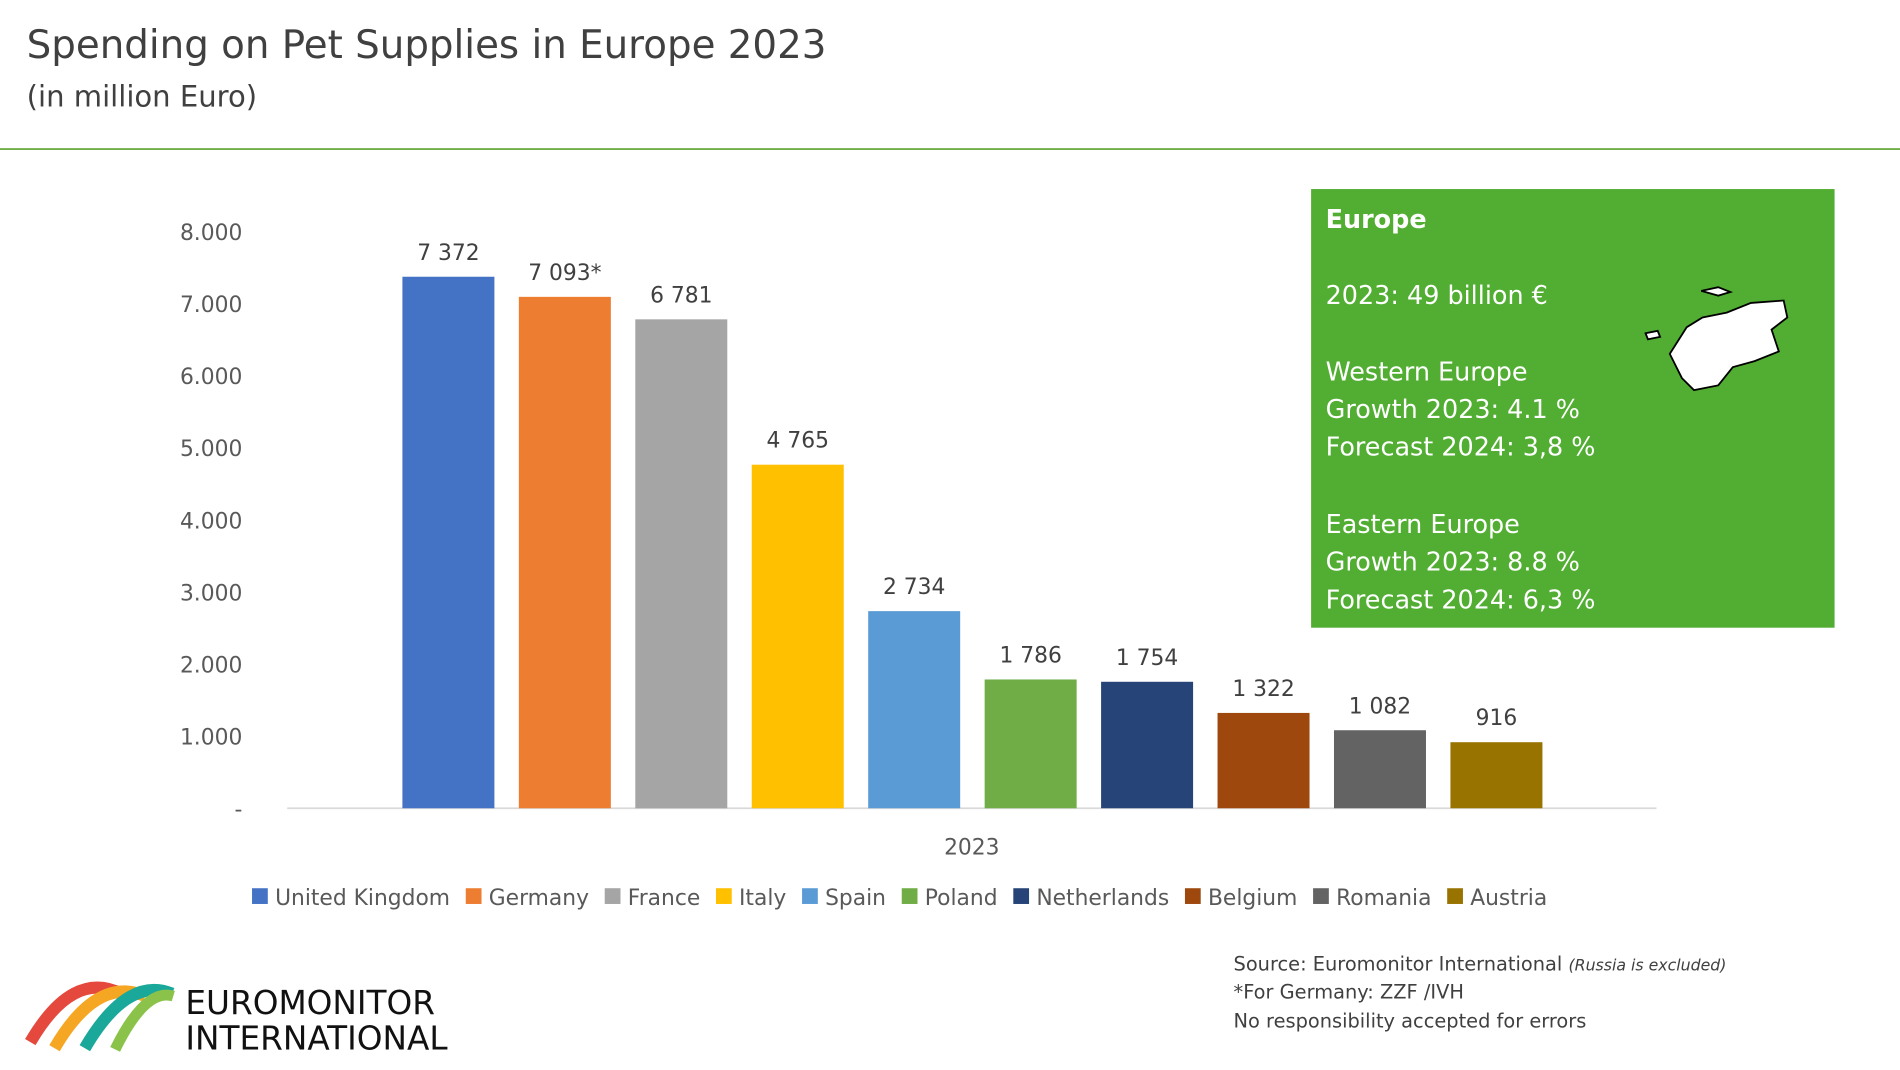 This screenshot has height=1070, width=1900. Describe the element at coordinates (211, 738) in the screenshot. I see `y-tick-label: 1.000` at that location.